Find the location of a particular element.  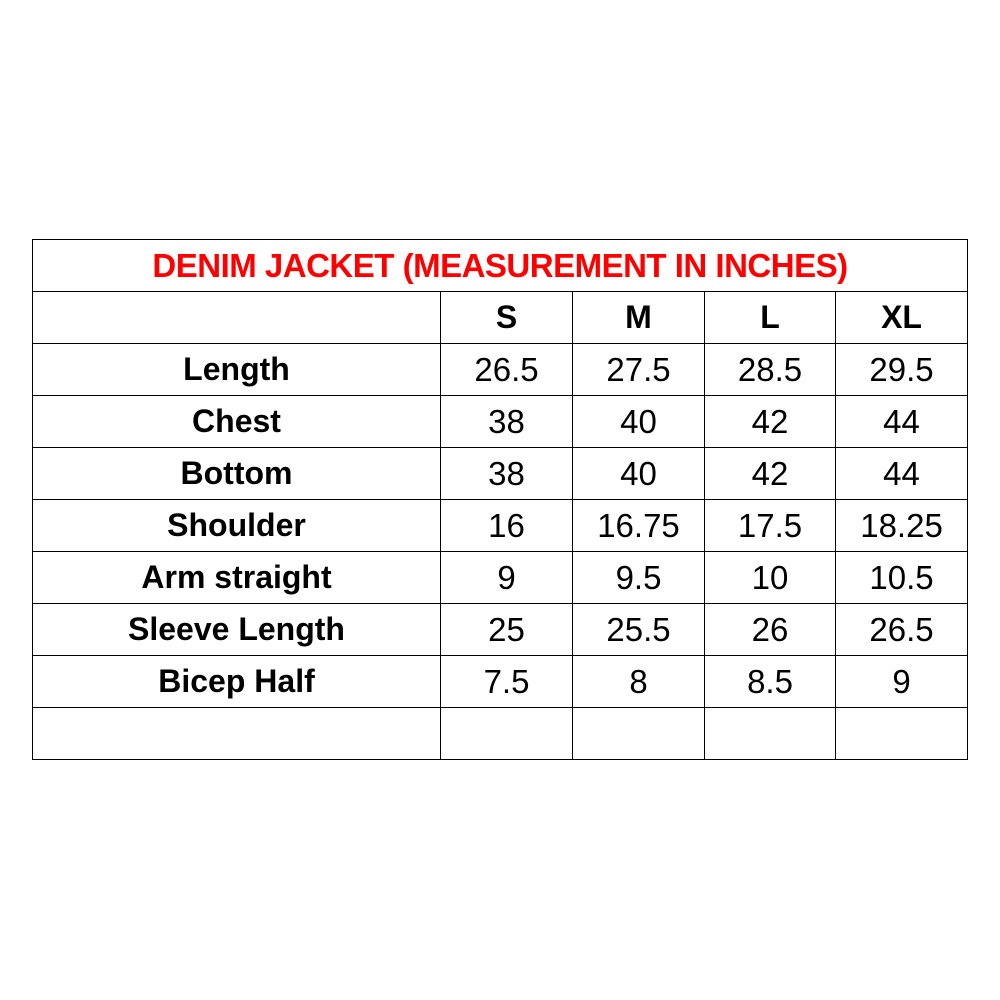

measurement-cell: 8.5 is located at coordinates (770, 681).